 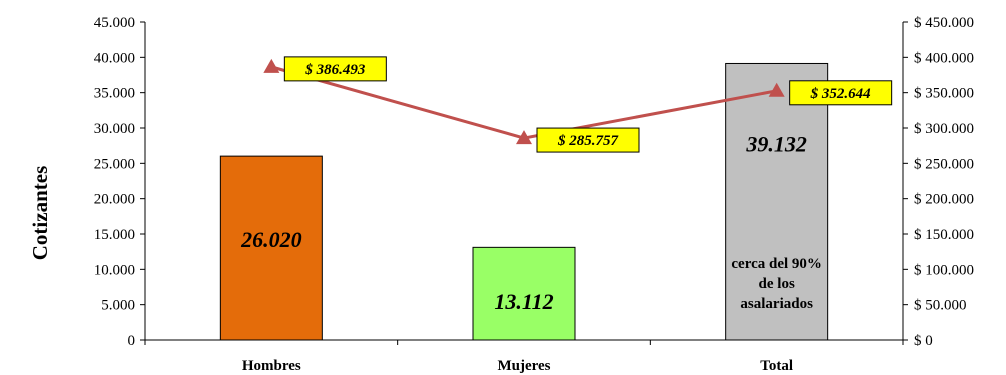 What do you see at coordinates (114, 129) in the screenshot?
I see `y-tick-label: 30.000` at bounding box center [114, 129].